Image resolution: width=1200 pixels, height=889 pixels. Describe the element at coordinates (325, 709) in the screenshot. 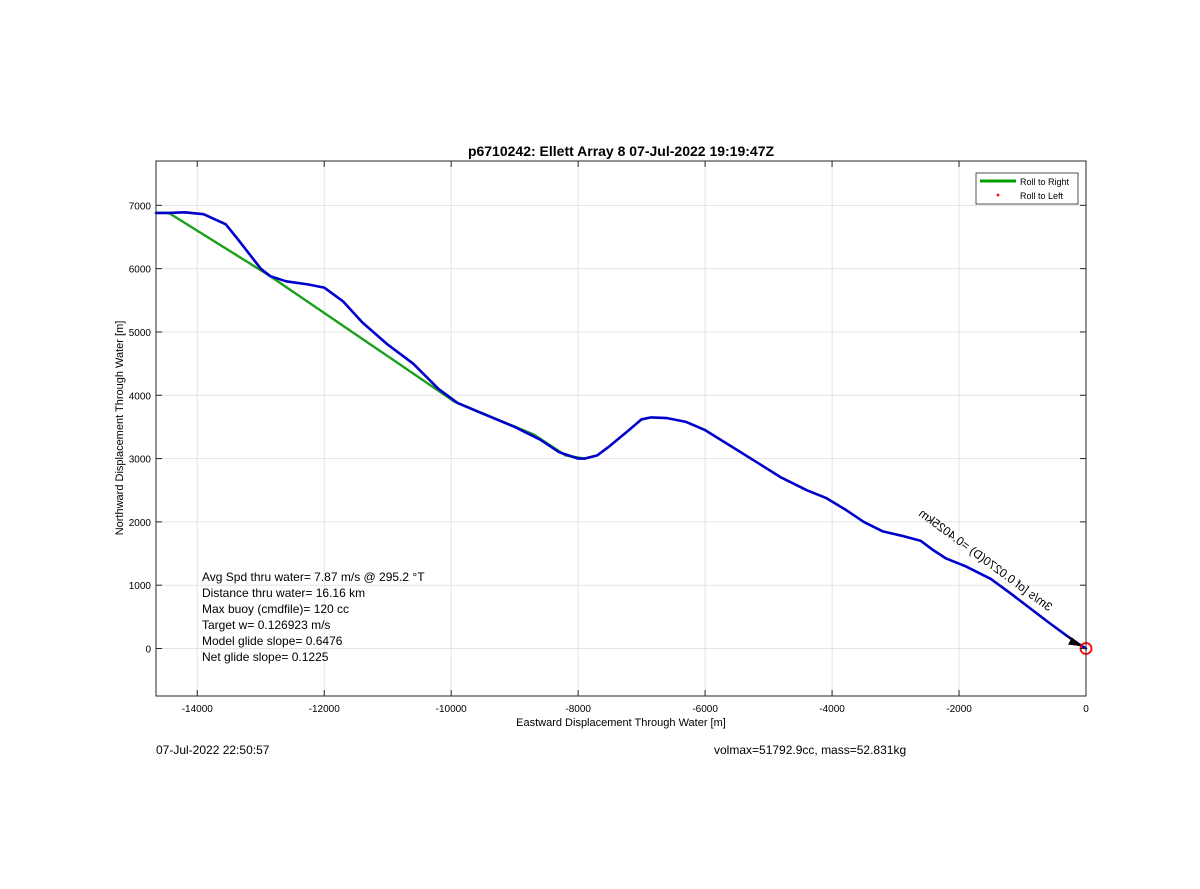

I see `x-tick-label-1: -12000` at that location.